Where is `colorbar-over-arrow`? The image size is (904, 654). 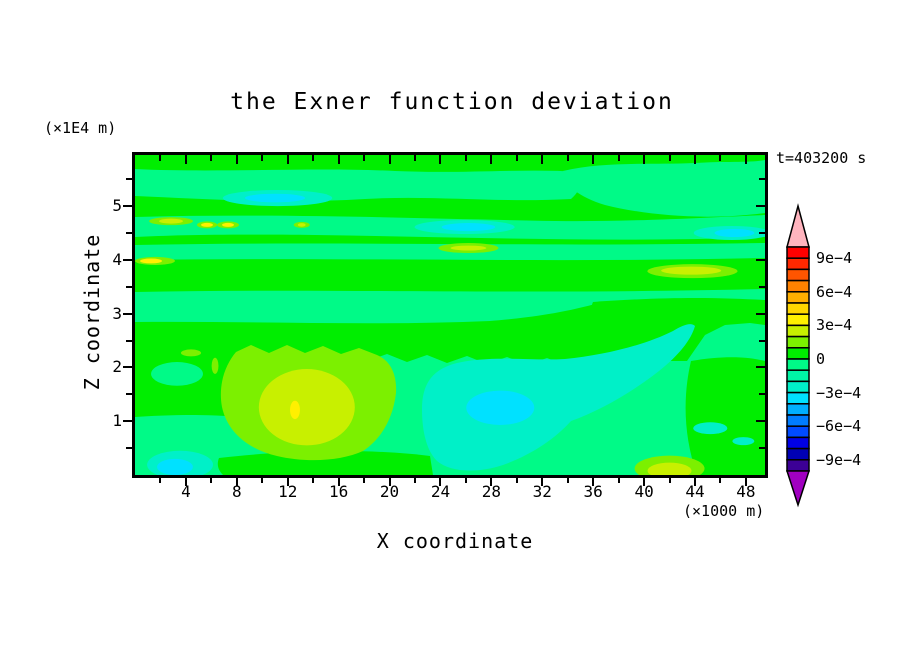
colorbar-over-arrow is located at coordinates (798, 225).